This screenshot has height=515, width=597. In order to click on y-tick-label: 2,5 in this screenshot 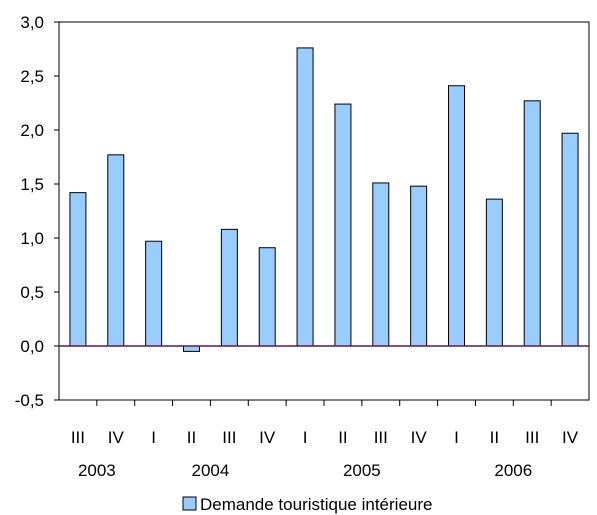, I will do `click(32, 76)`.